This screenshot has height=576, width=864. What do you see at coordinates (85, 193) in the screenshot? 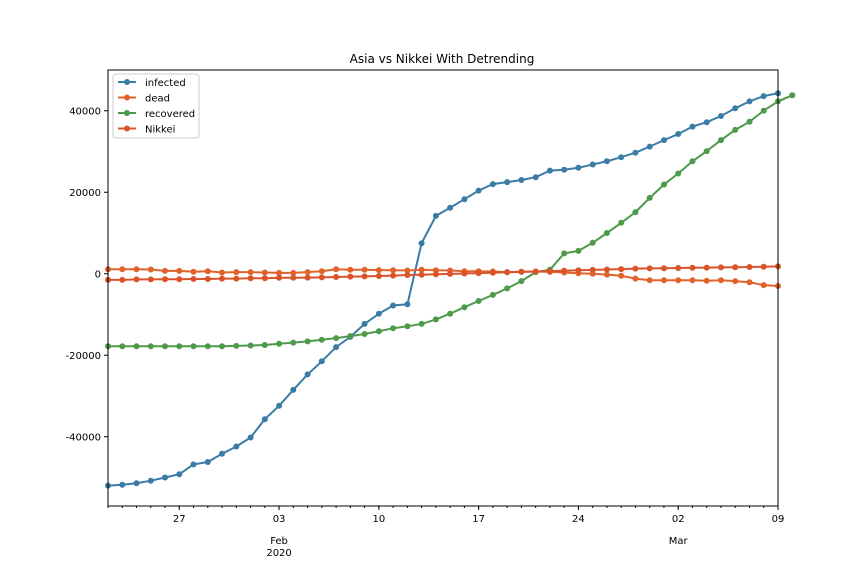
I see `y-tick-label: 20000` at bounding box center [85, 193].